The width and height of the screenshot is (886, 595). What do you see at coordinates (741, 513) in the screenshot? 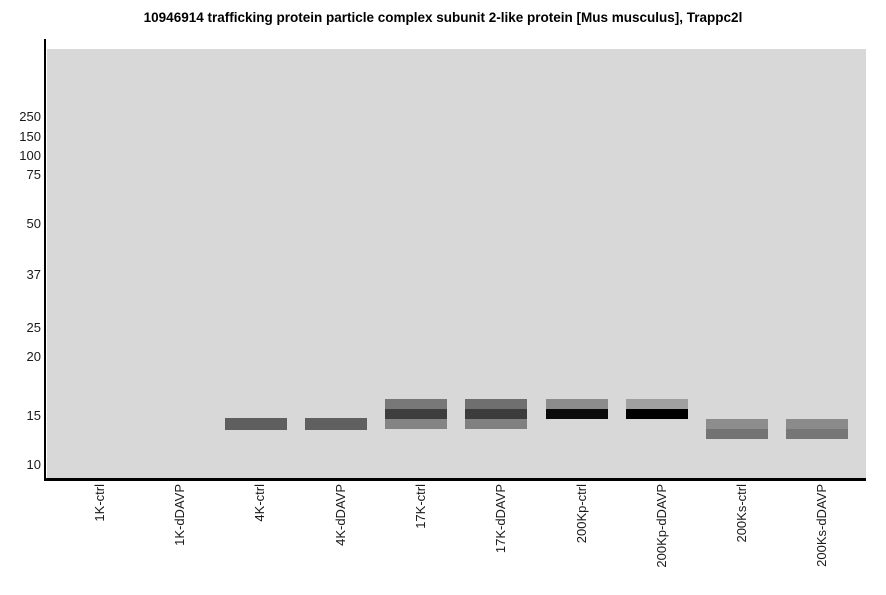
I see `x-axis-lane-label: 200Ks-ctrl` at bounding box center [741, 513].